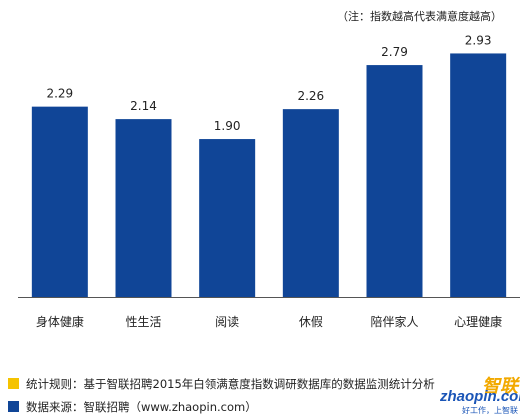 The height and width of the screenshot is (416, 524). What do you see at coordinates (394, 321) in the screenshot?
I see `category-label-5: 陪伴家人` at bounding box center [394, 321].